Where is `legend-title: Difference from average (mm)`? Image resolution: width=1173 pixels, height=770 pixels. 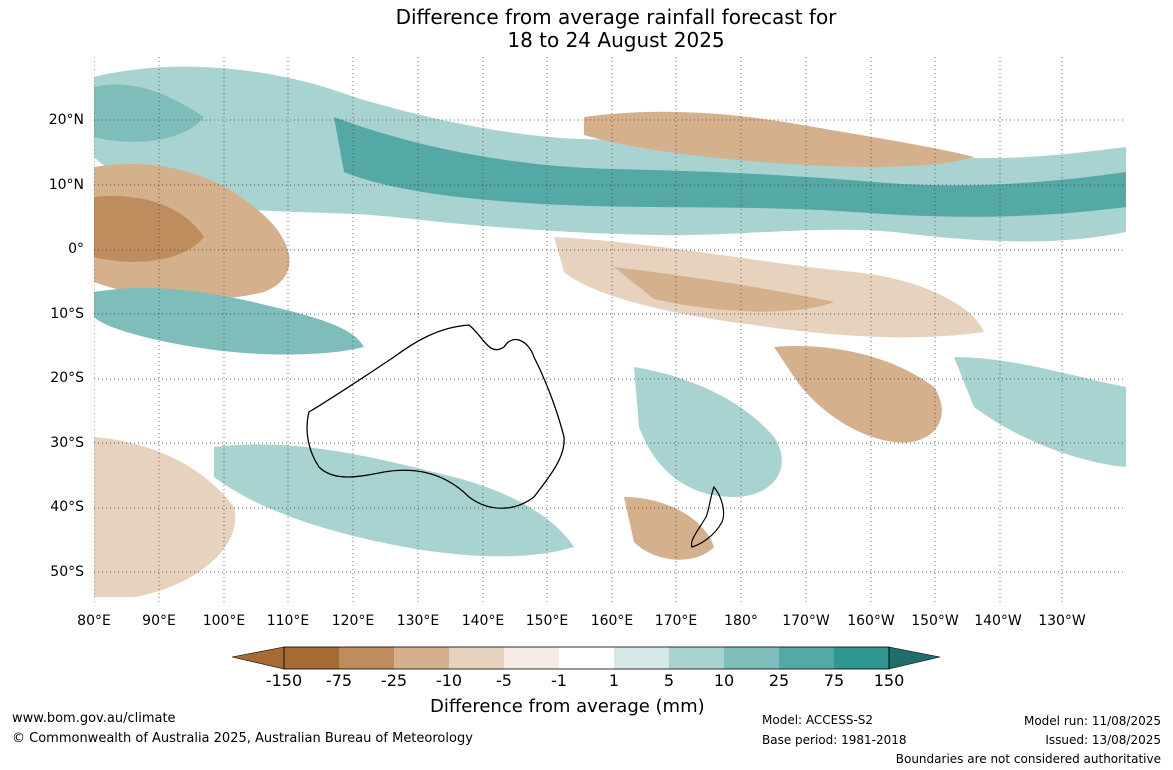
legend-title: Difference from average (mm) is located at coordinates (567, 706).